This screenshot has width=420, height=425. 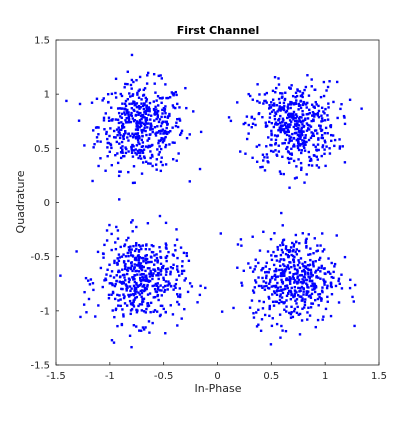 I want to click on y-tick-label: 0, so click(x=47, y=203).